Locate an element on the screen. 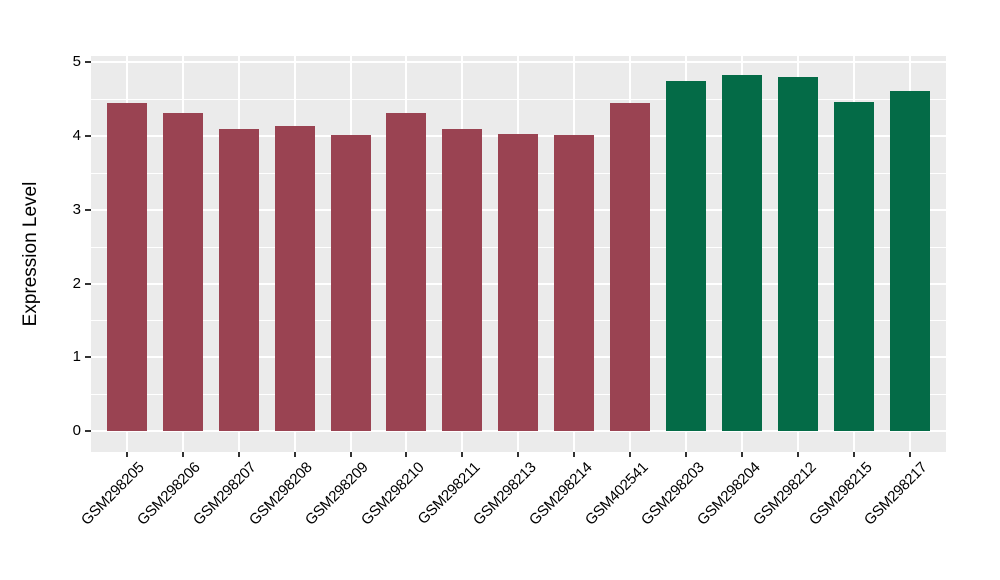 The width and height of the screenshot is (1000, 580). bar-GSM298210 is located at coordinates (406, 272).